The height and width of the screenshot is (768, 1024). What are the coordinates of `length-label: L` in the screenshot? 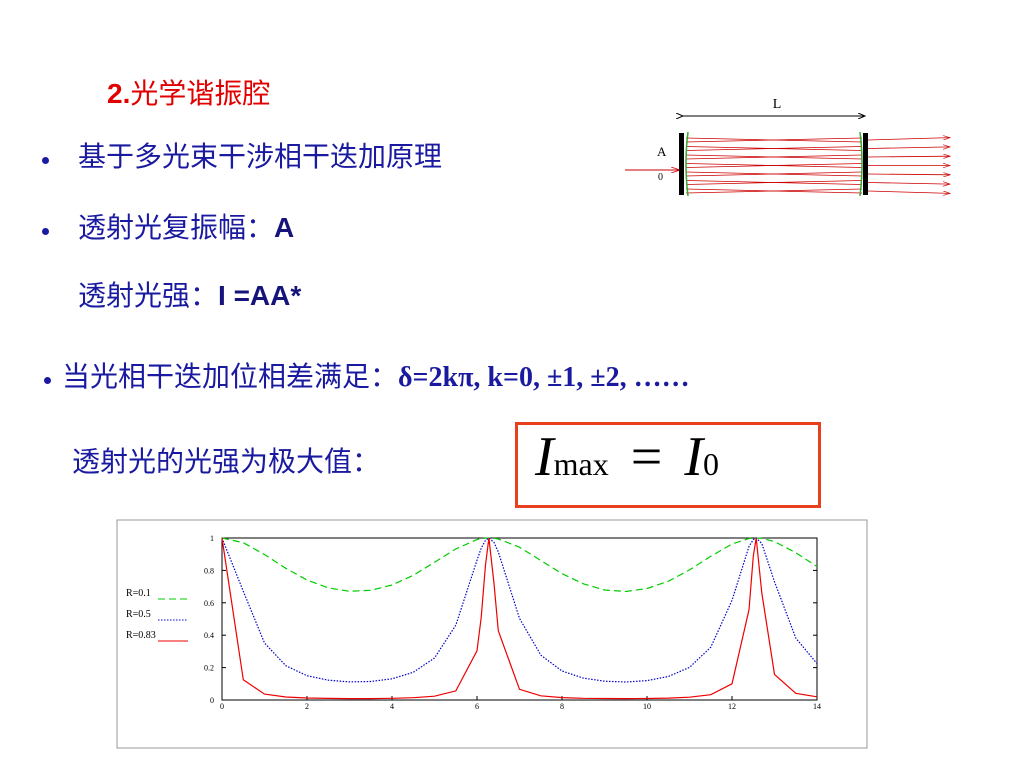 It's located at (777, 104).